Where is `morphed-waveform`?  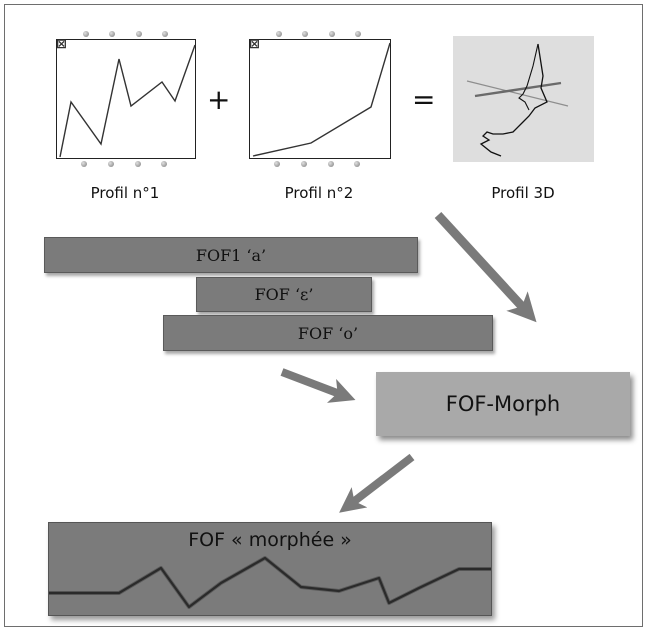
morphed-waveform is located at coordinates (270, 582).